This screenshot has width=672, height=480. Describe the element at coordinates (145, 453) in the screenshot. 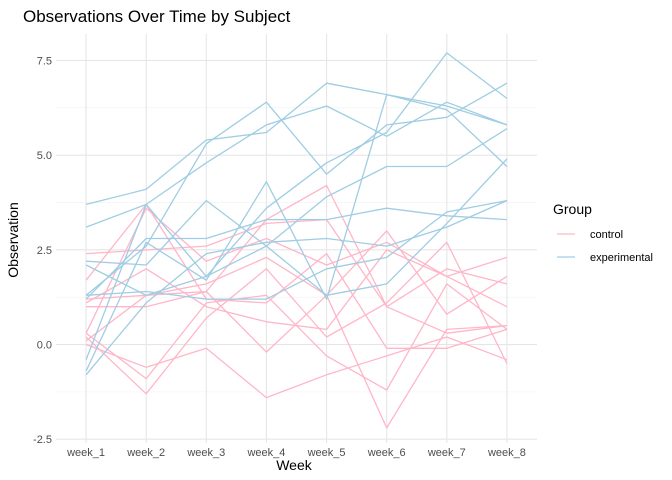

I see `x-tick-label: week_2` at that location.